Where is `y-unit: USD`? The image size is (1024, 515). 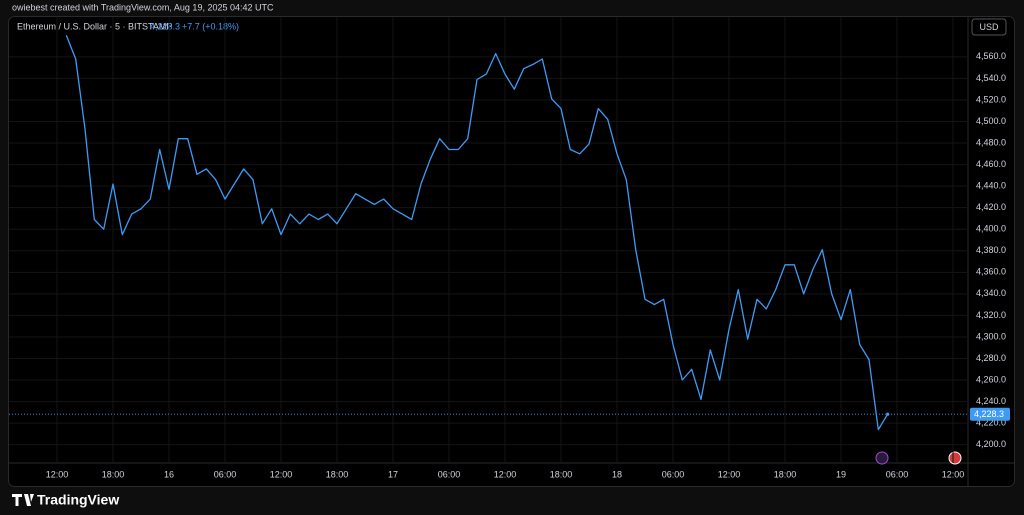
y-unit: USD is located at coordinates (989, 27).